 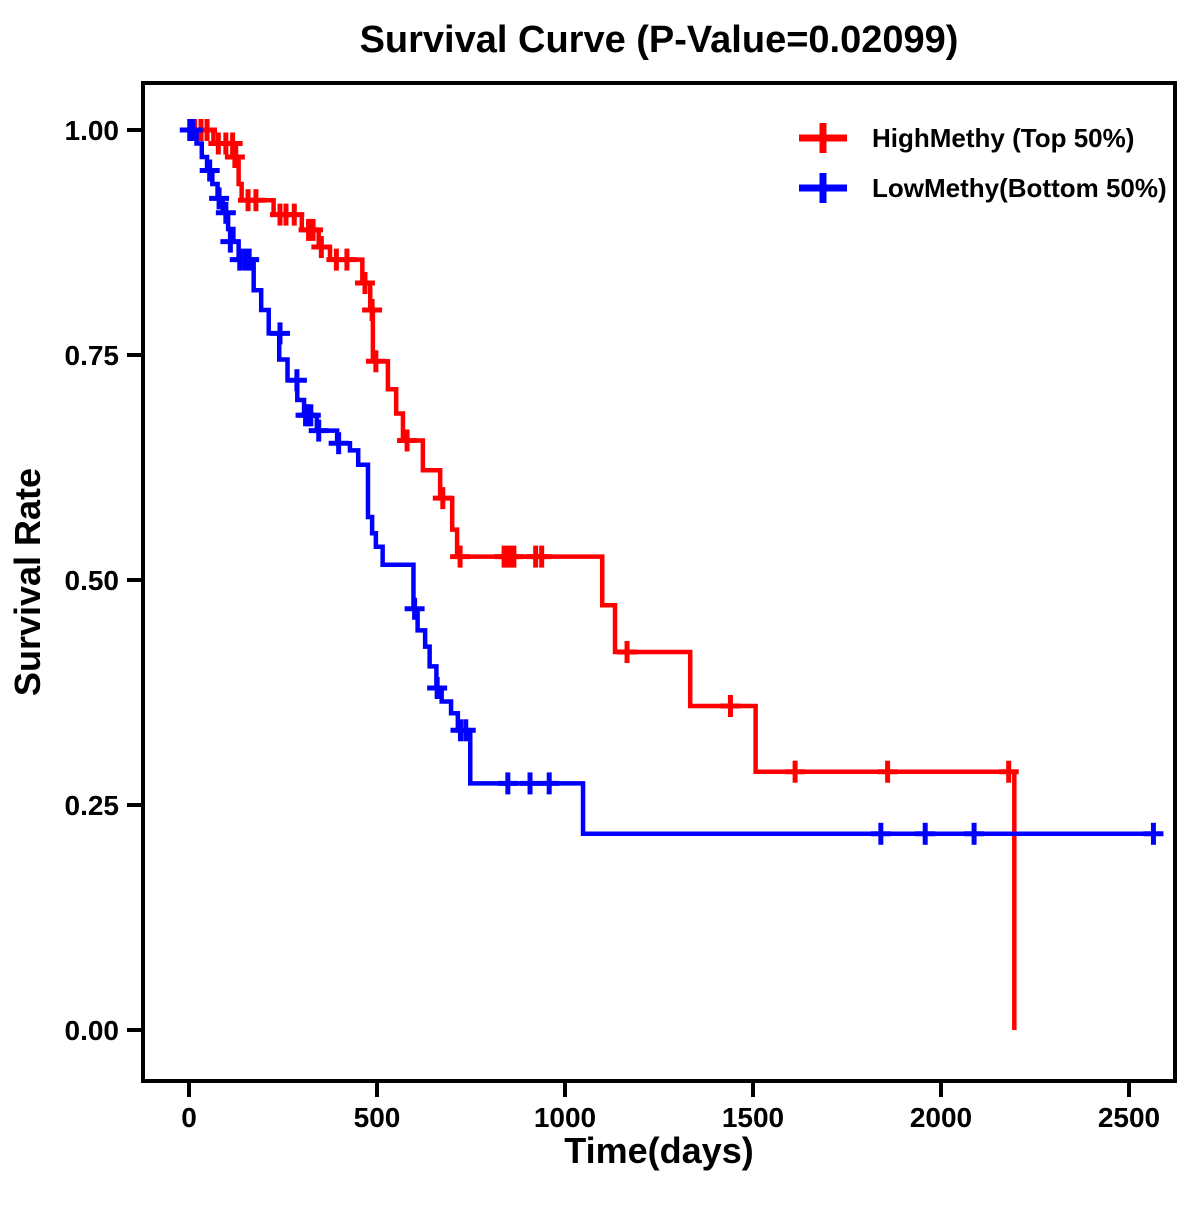 I want to click on y-tick-label: 0.75, so click(x=92, y=355).